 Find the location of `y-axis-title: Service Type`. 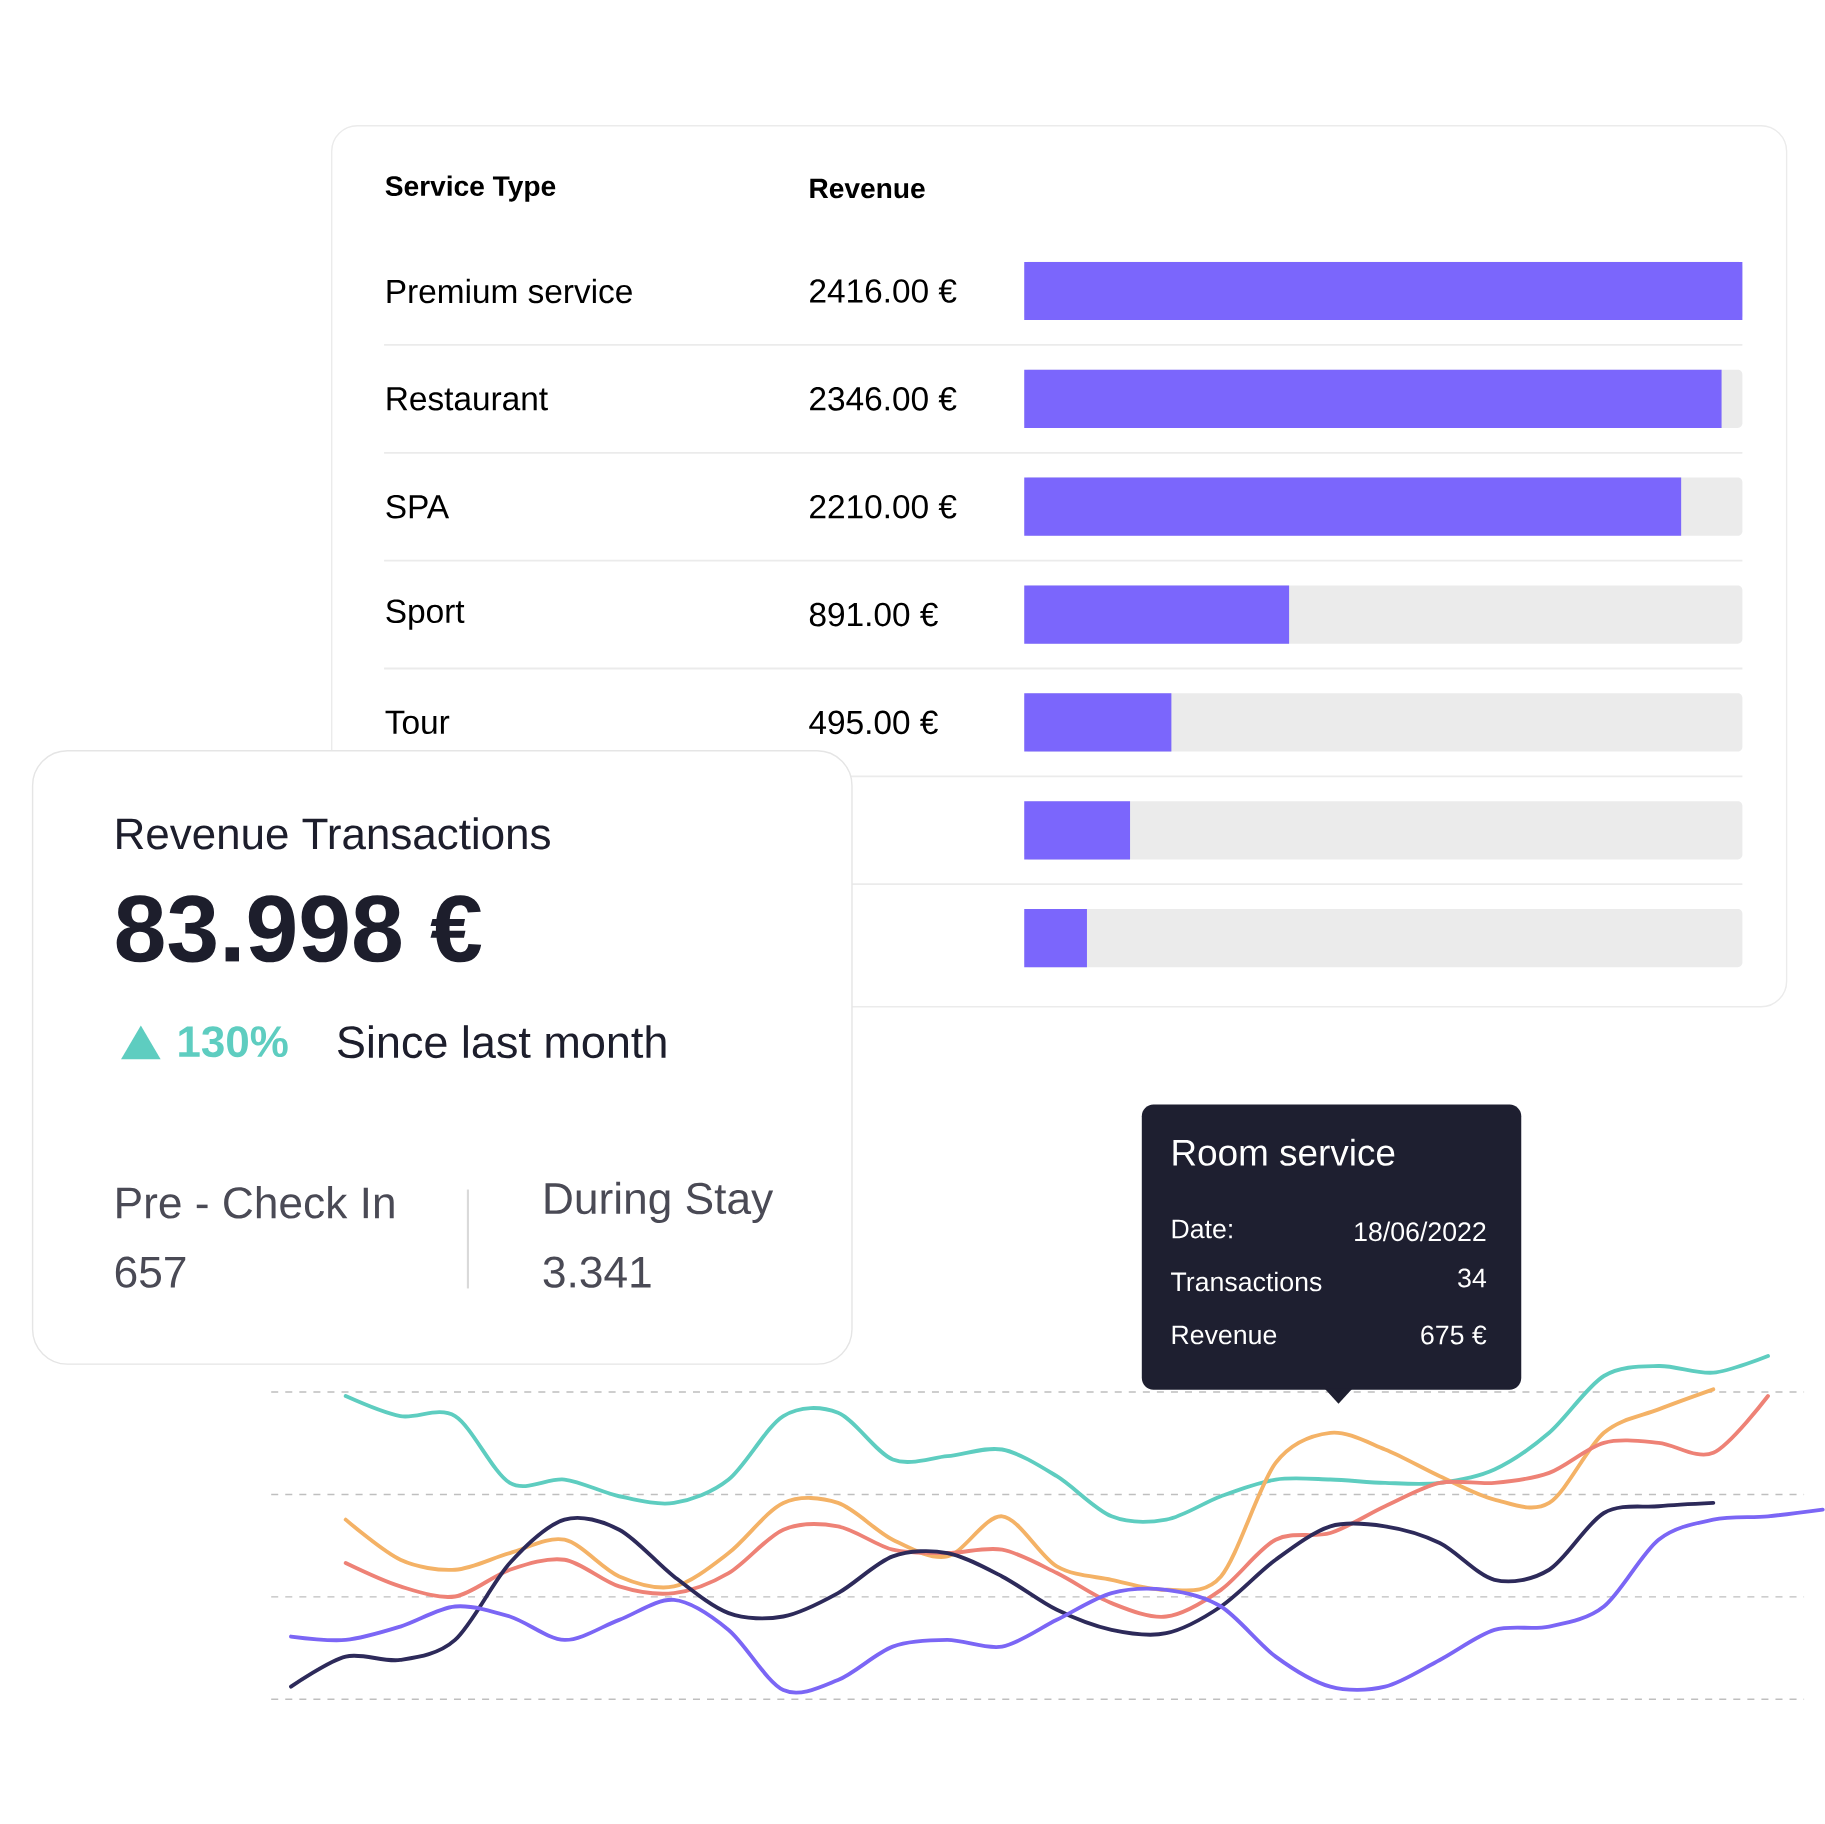

y-axis-title: Service Type is located at coordinates (470, 188).